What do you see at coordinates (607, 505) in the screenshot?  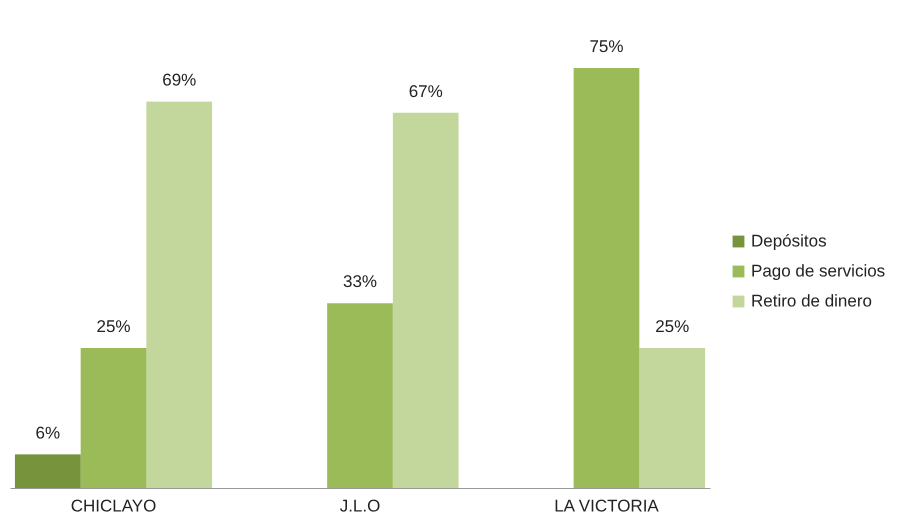 I see `x-tick-label: LA VICTORIA` at bounding box center [607, 505].